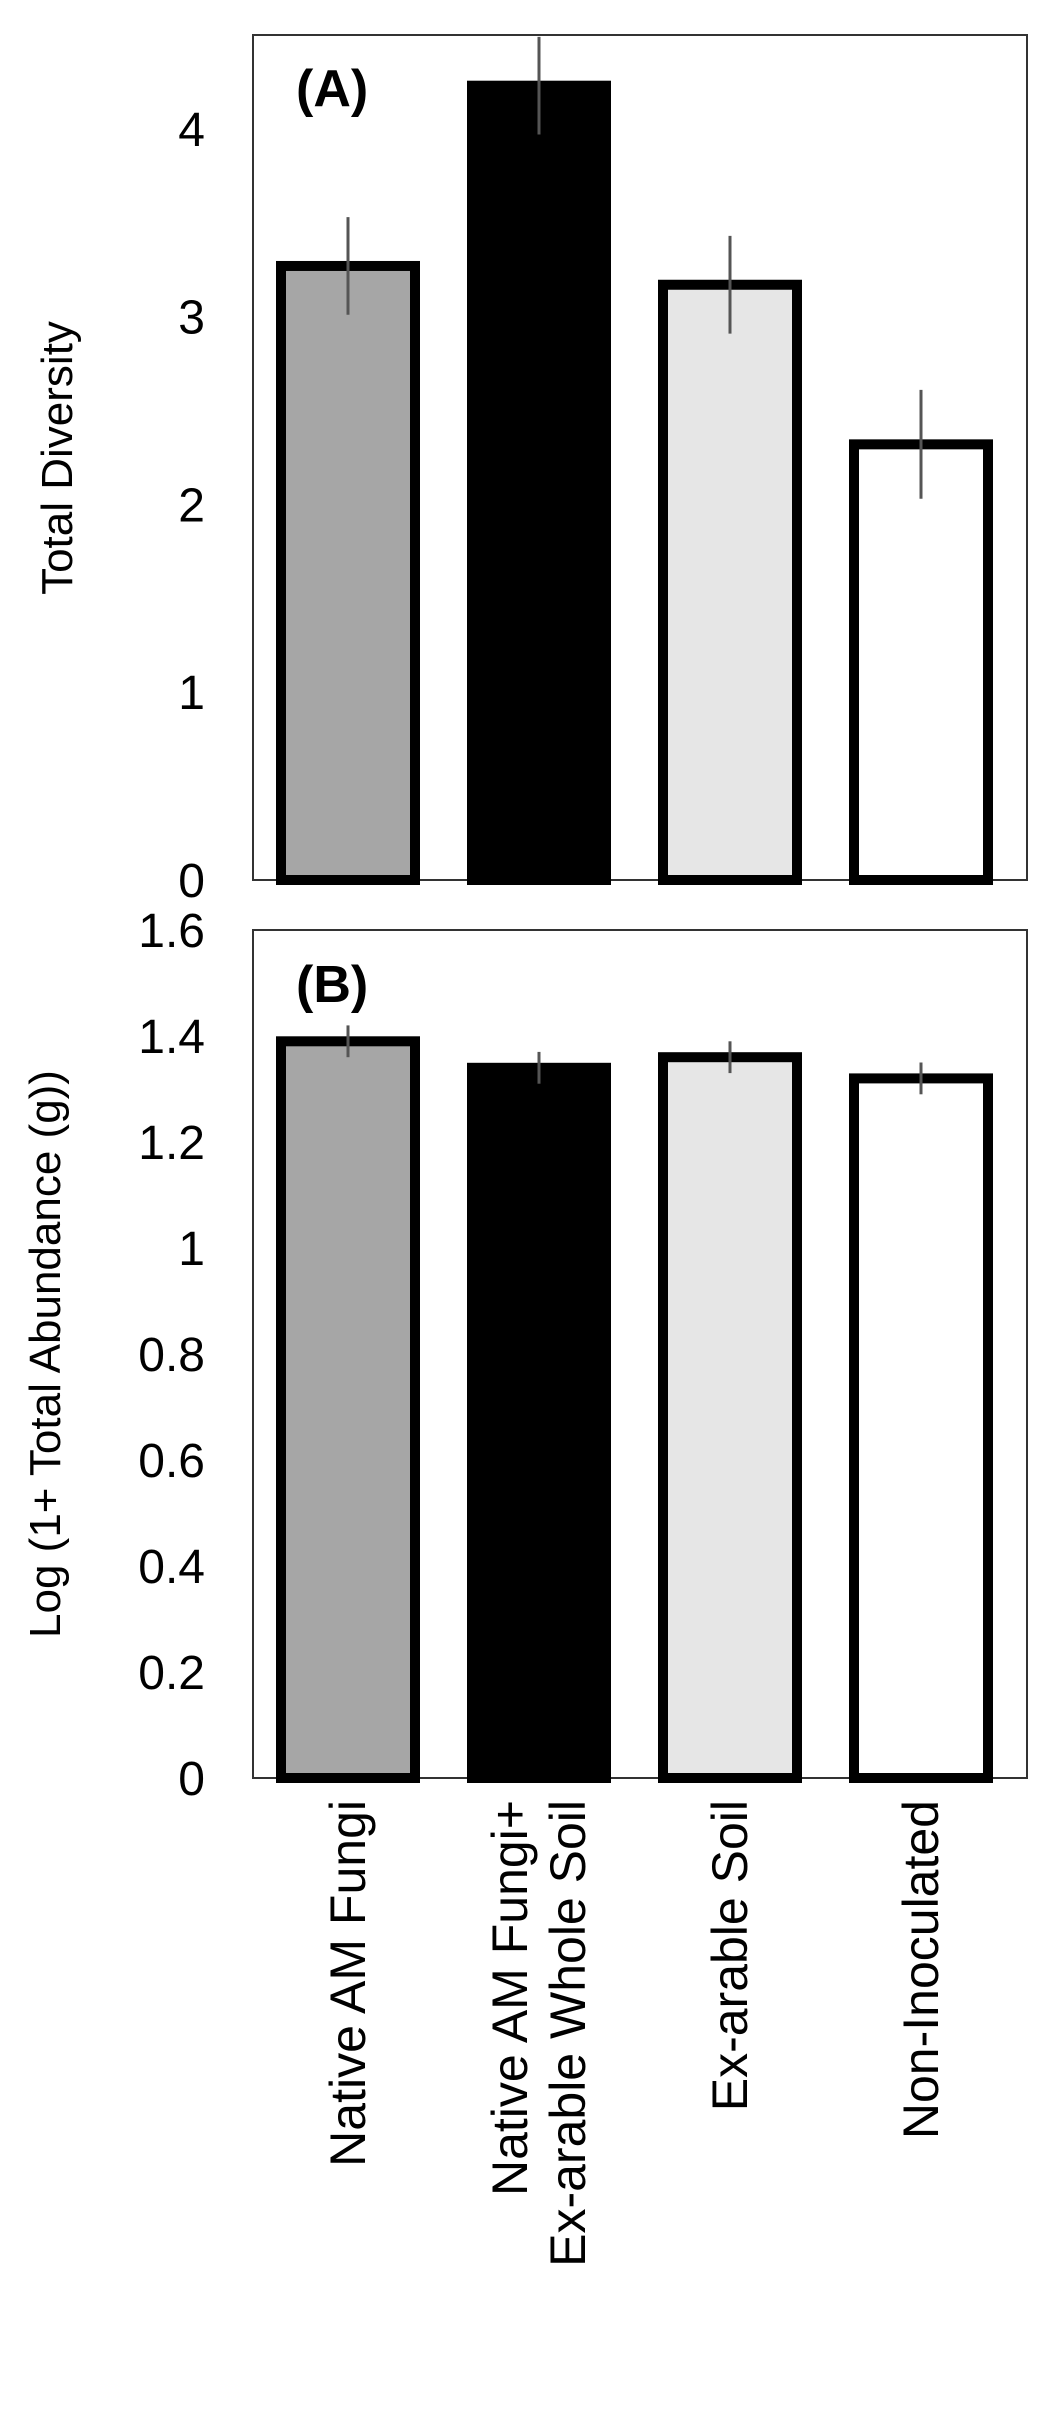  What do you see at coordinates (191, 130) in the screenshot?
I see `y-tick-label: 4` at bounding box center [191, 130].